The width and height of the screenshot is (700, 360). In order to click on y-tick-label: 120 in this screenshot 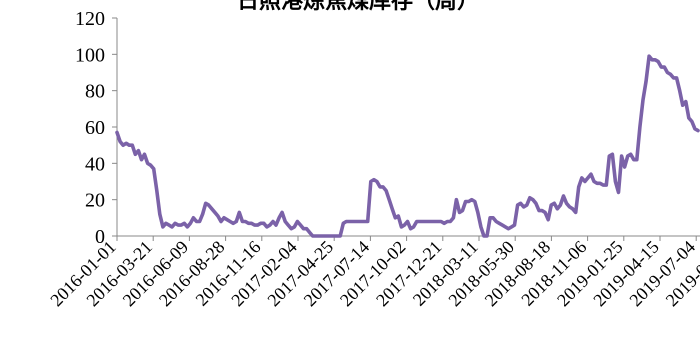, I will do `click(90, 19)`.